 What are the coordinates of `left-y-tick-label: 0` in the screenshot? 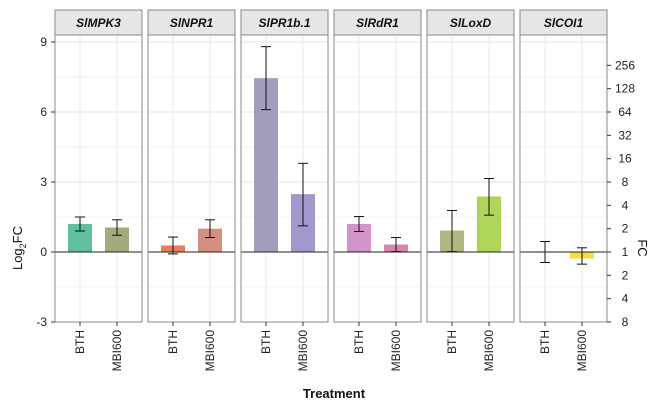 It's located at (43, 252).